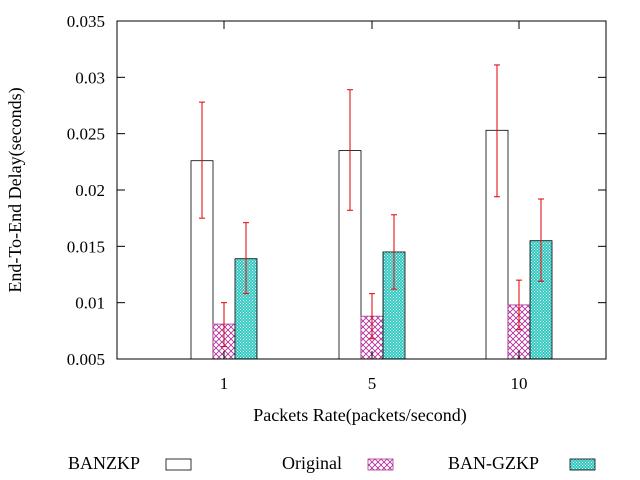 This screenshot has width=640, height=480. What do you see at coordinates (90, 303) in the screenshot?
I see `y-tick-label: 0.01` at bounding box center [90, 303].